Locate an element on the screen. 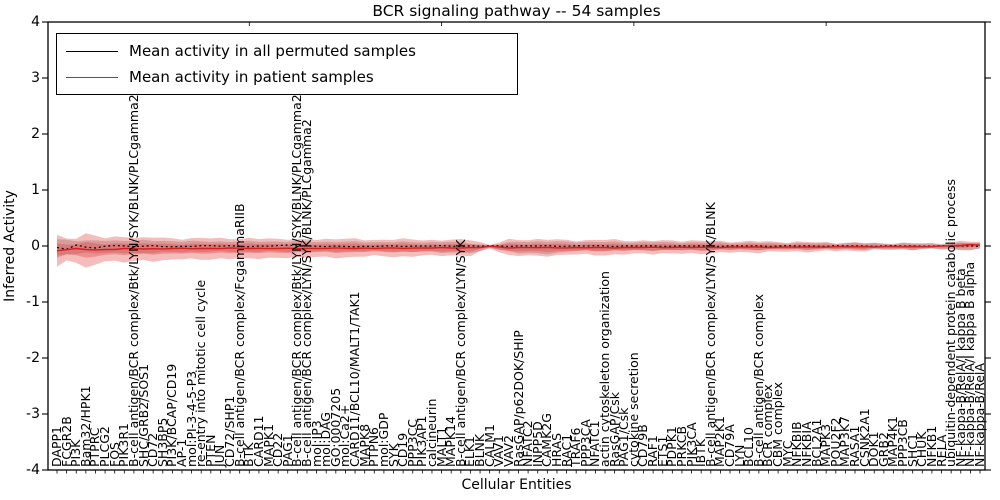  patient-mean-line is located at coordinates (518, 247).